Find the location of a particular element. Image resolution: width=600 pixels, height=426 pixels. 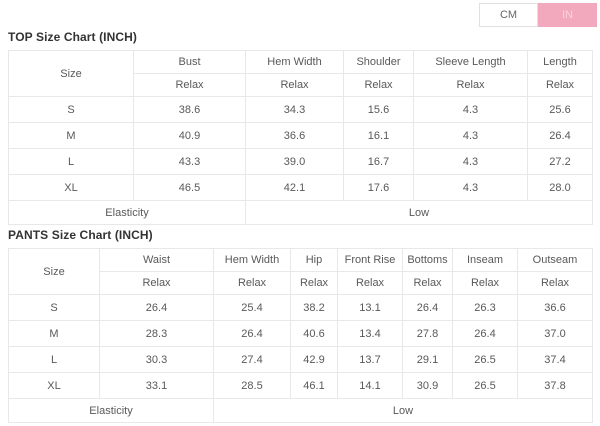

measurement-value: 46.5 is located at coordinates (189, 187).